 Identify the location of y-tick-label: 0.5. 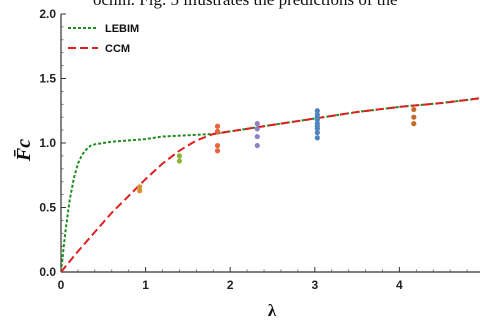
(47, 208).